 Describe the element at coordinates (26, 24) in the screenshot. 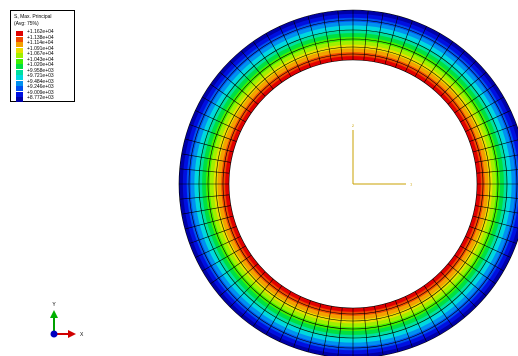

I see `legend-averaging: (Avg: 75%)` at that location.